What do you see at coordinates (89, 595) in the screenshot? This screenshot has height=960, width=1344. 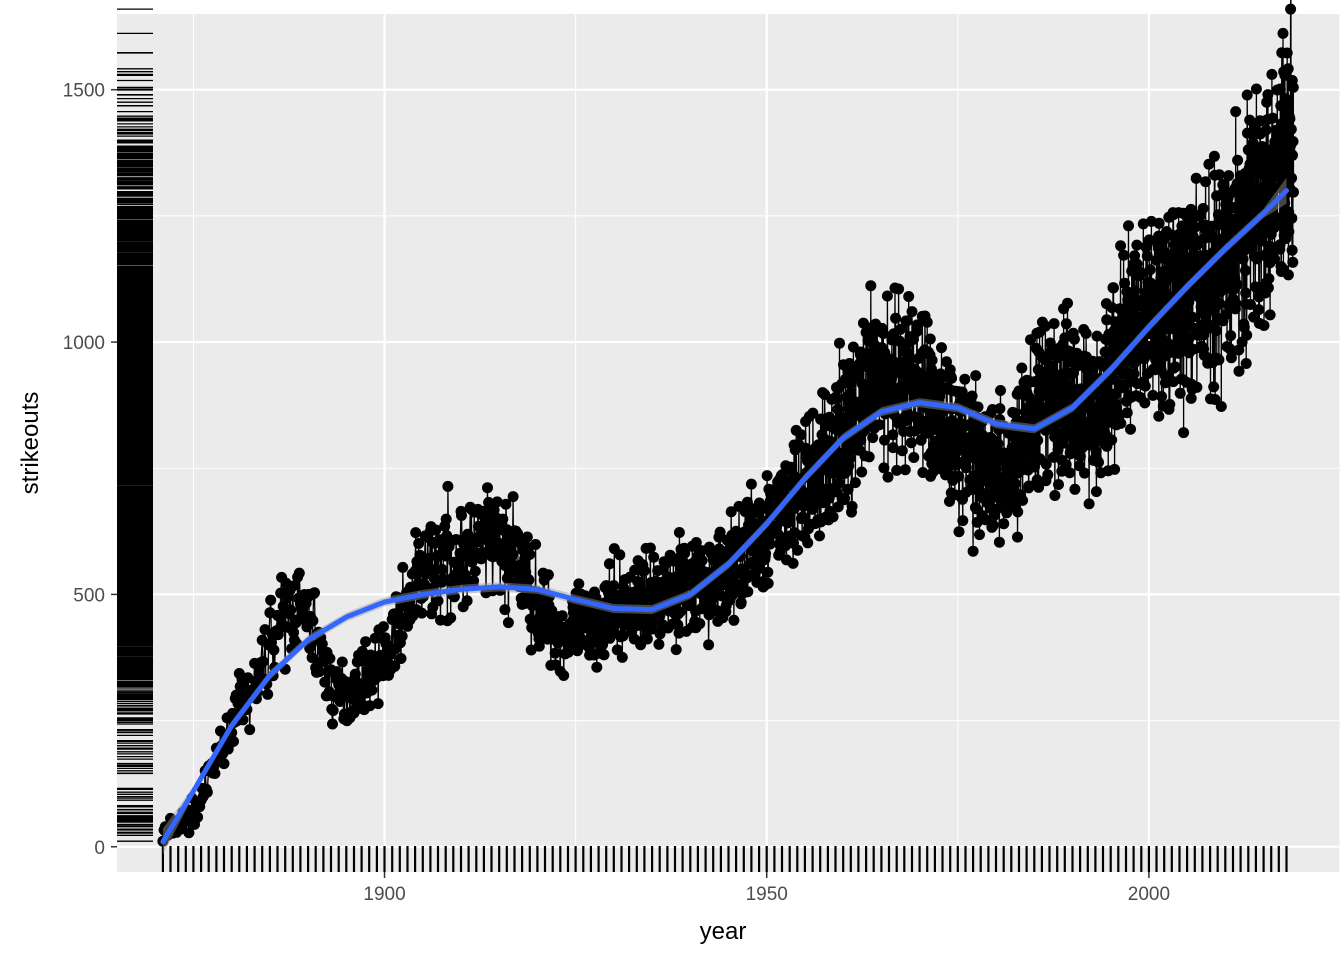 I see `y-tick-label: 500` at bounding box center [89, 595].